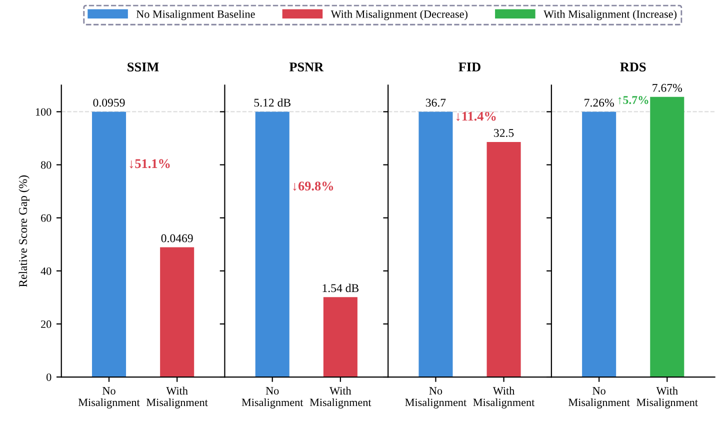 This screenshot has height=426, width=722. I want to click on y-tick-label: 60, so click(46, 218).